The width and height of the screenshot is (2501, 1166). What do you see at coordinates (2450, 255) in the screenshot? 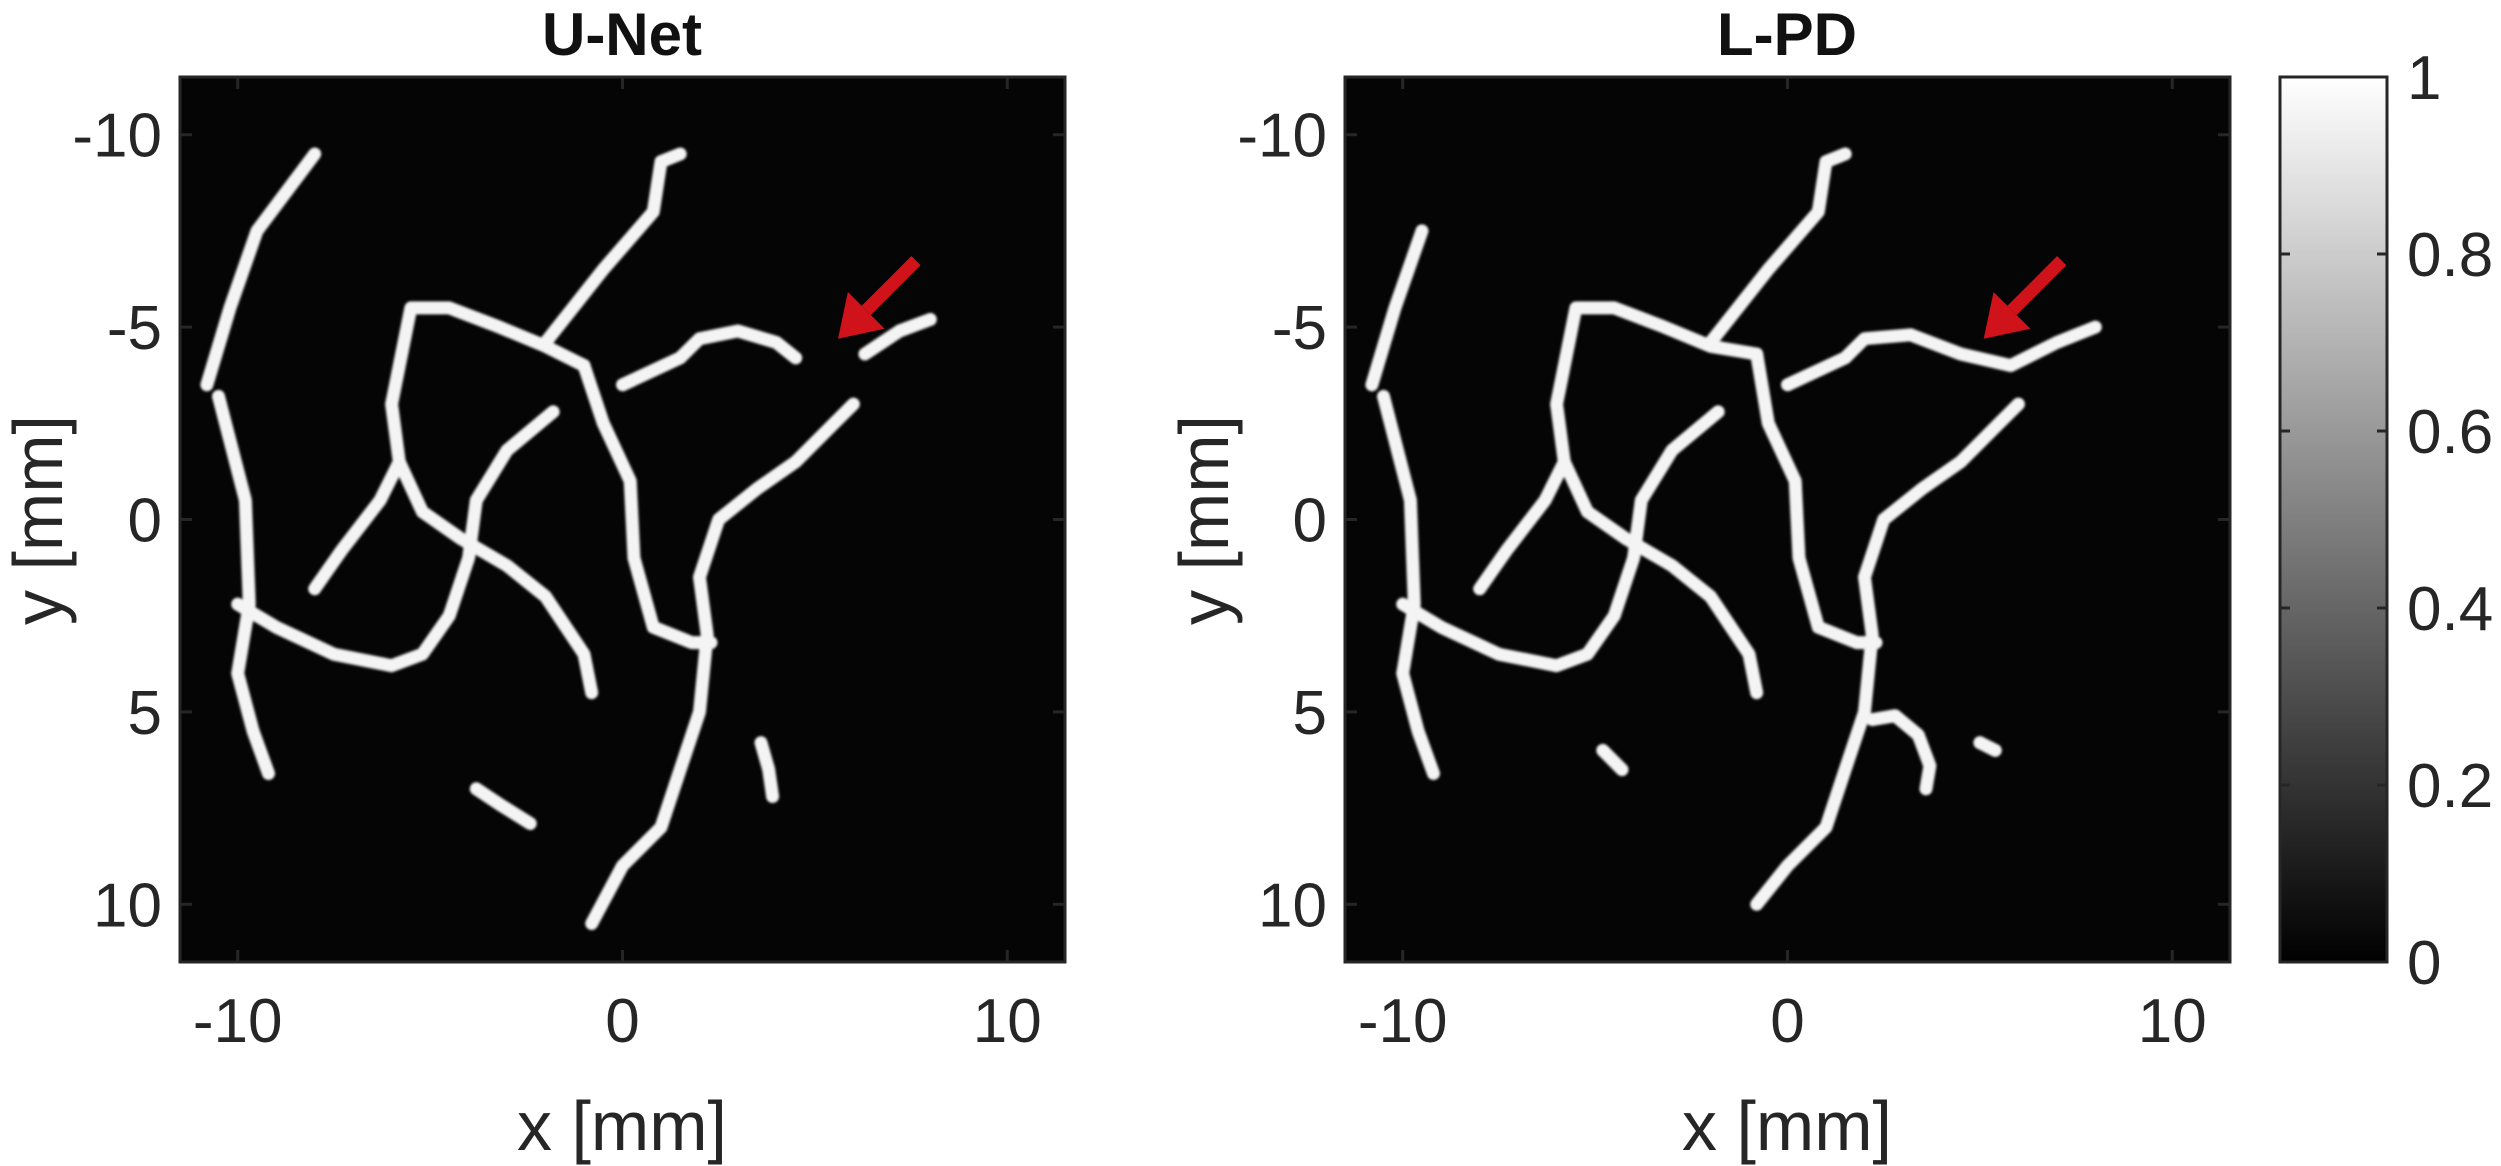
I see `colorbar-tick-label: 0.8` at bounding box center [2450, 255].